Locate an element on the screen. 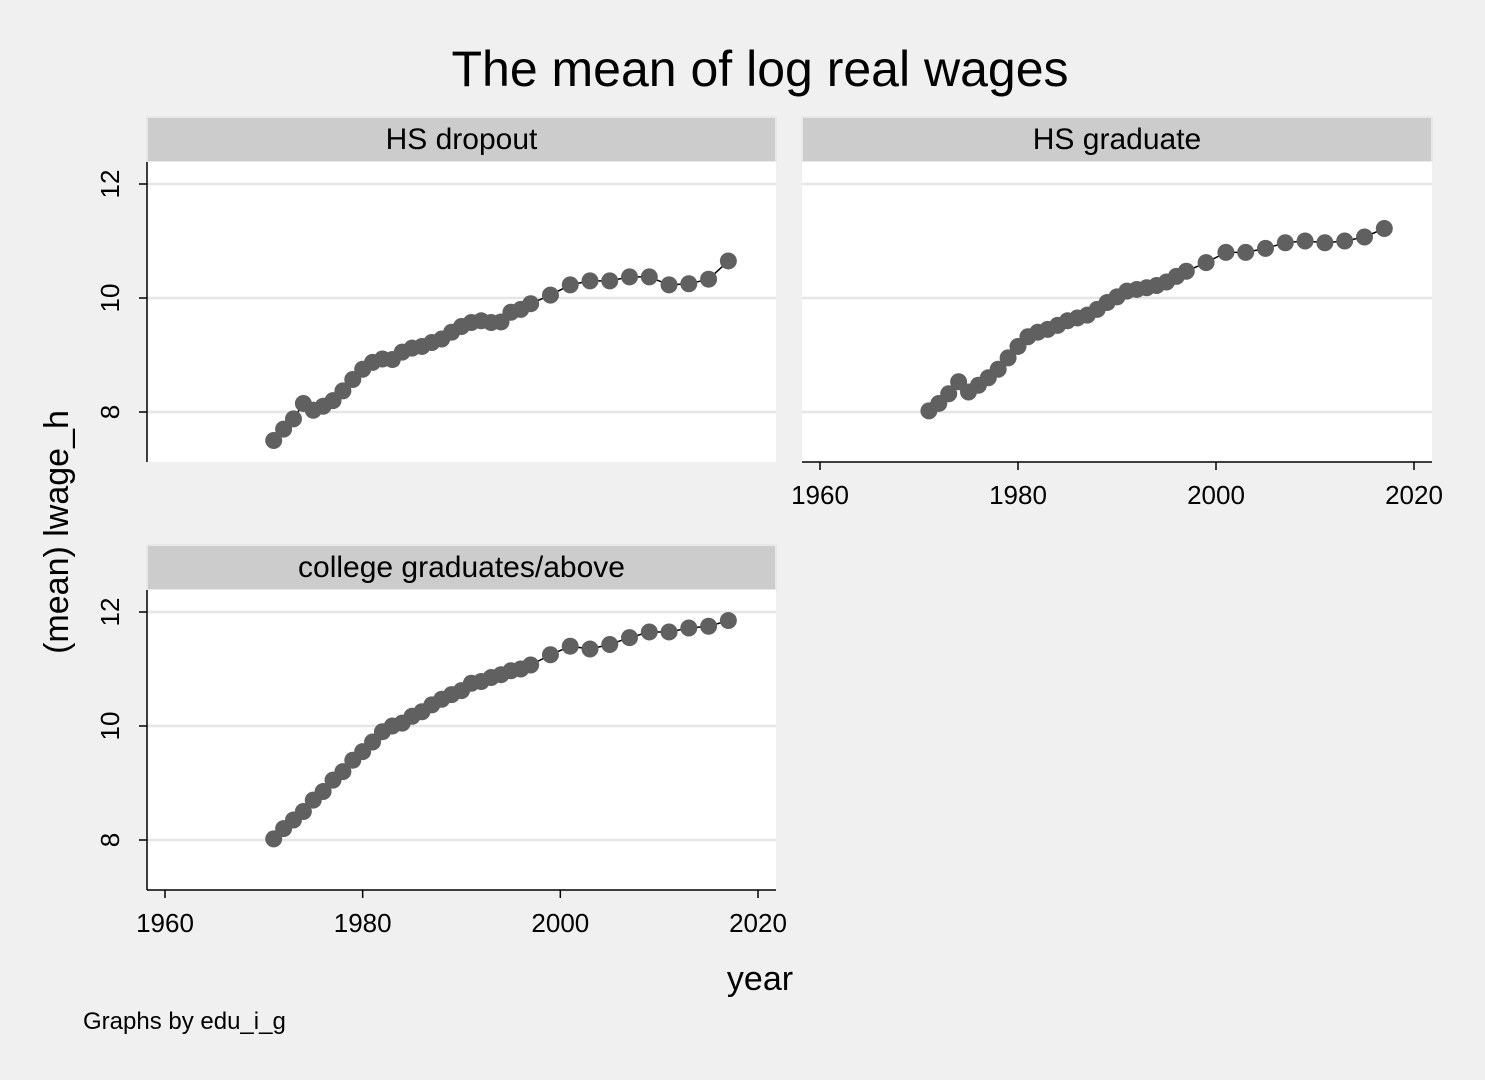  y-axis-title: (mean) lwage_h is located at coordinates (57, 532).